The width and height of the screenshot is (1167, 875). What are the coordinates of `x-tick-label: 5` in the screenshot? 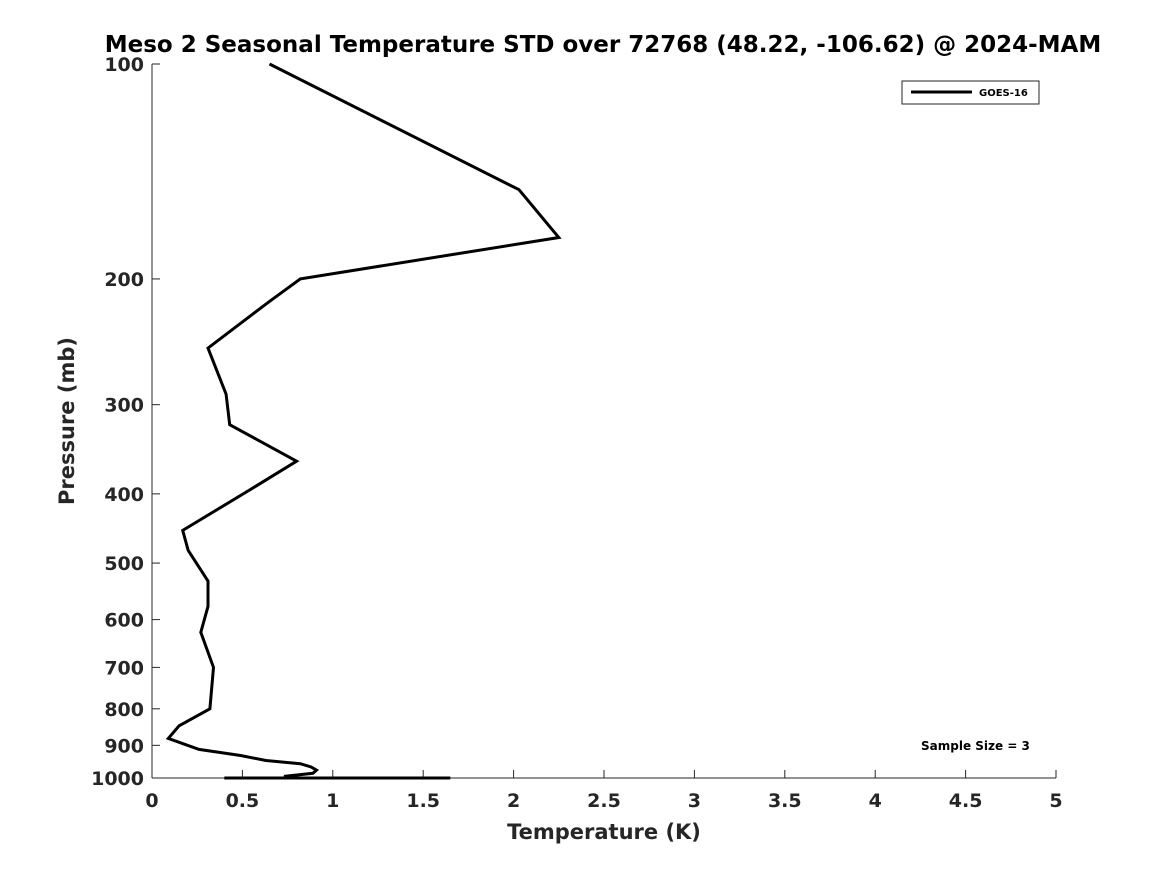 It's located at (1055, 801).